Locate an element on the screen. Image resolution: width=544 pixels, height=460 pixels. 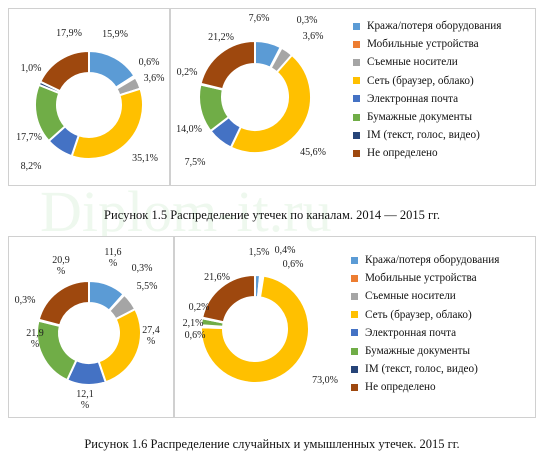
slice-label: 0,4% is located at coordinates (285, 250).